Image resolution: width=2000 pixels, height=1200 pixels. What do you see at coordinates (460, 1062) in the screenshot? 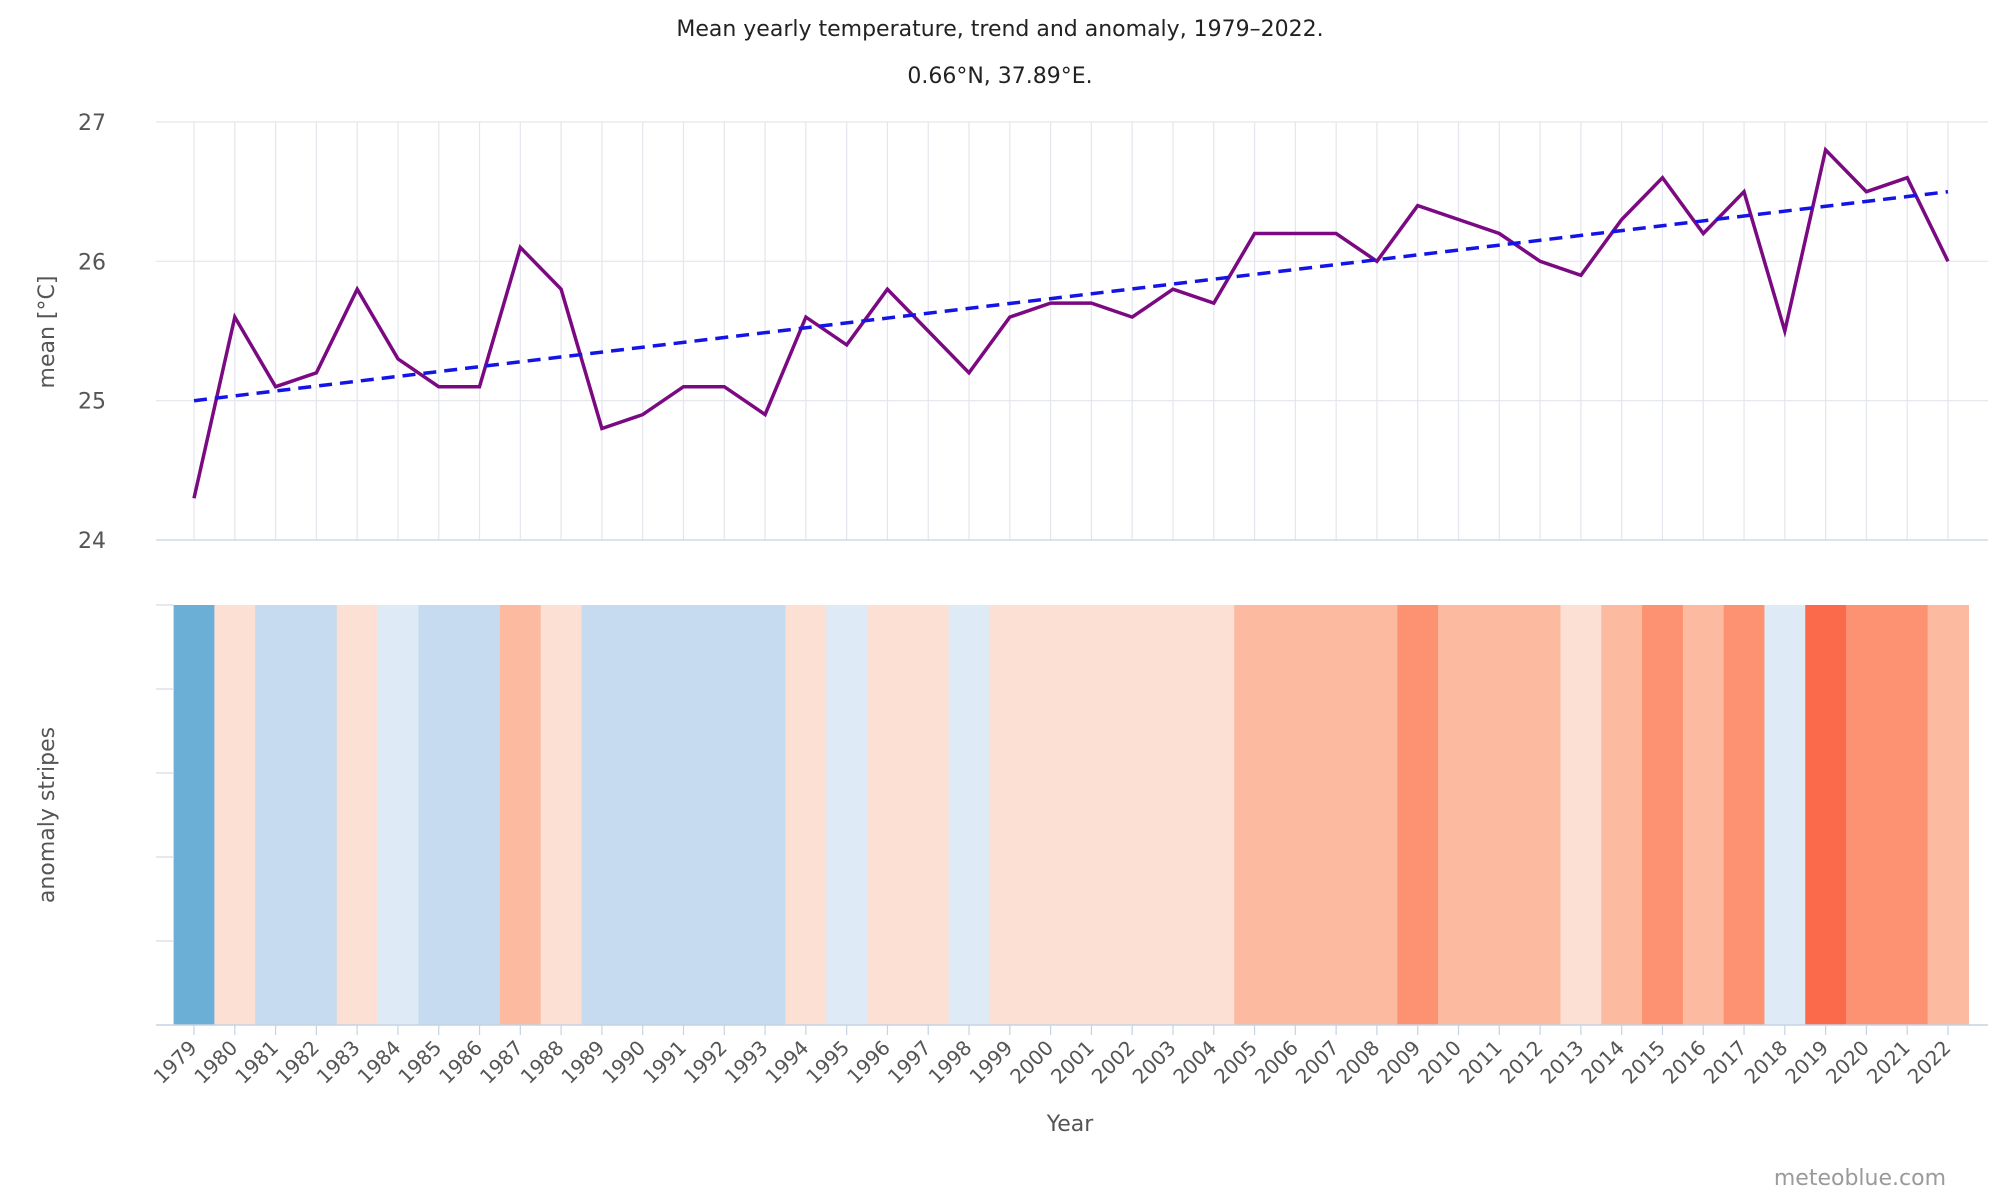
I see `x-tick-label: 1986` at bounding box center [460, 1062].